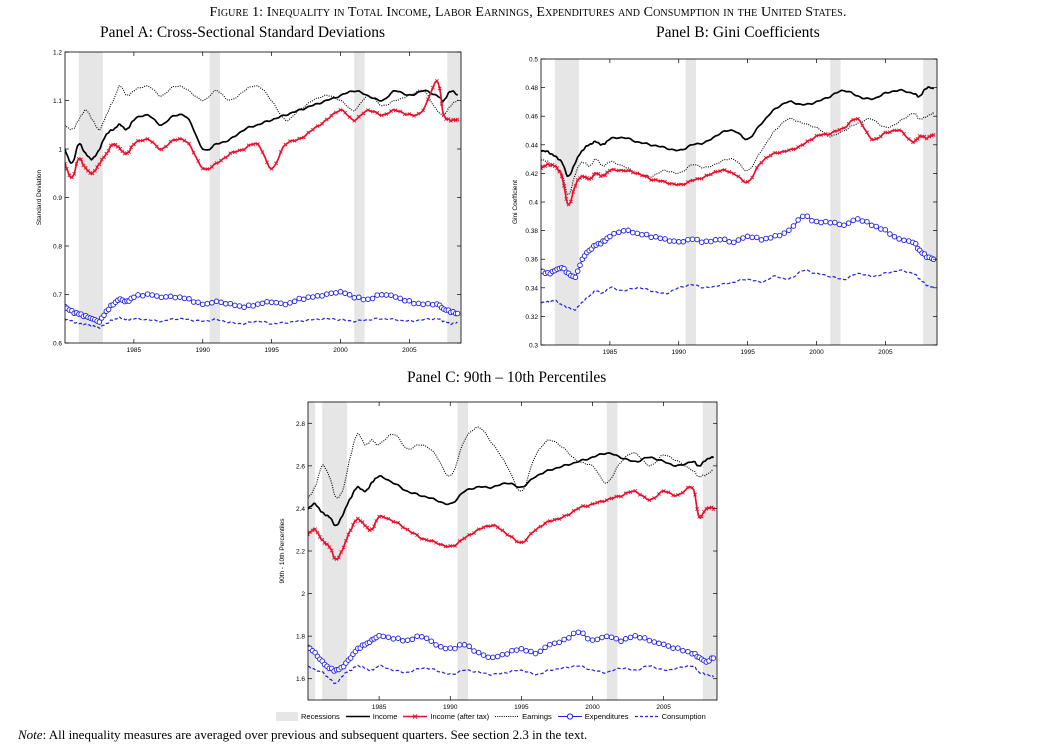 Image resolution: width=1056 pixels, height=752 pixels. Describe the element at coordinates (300, 552) in the screenshot. I see `y-tick-label: 2.2` at that location.